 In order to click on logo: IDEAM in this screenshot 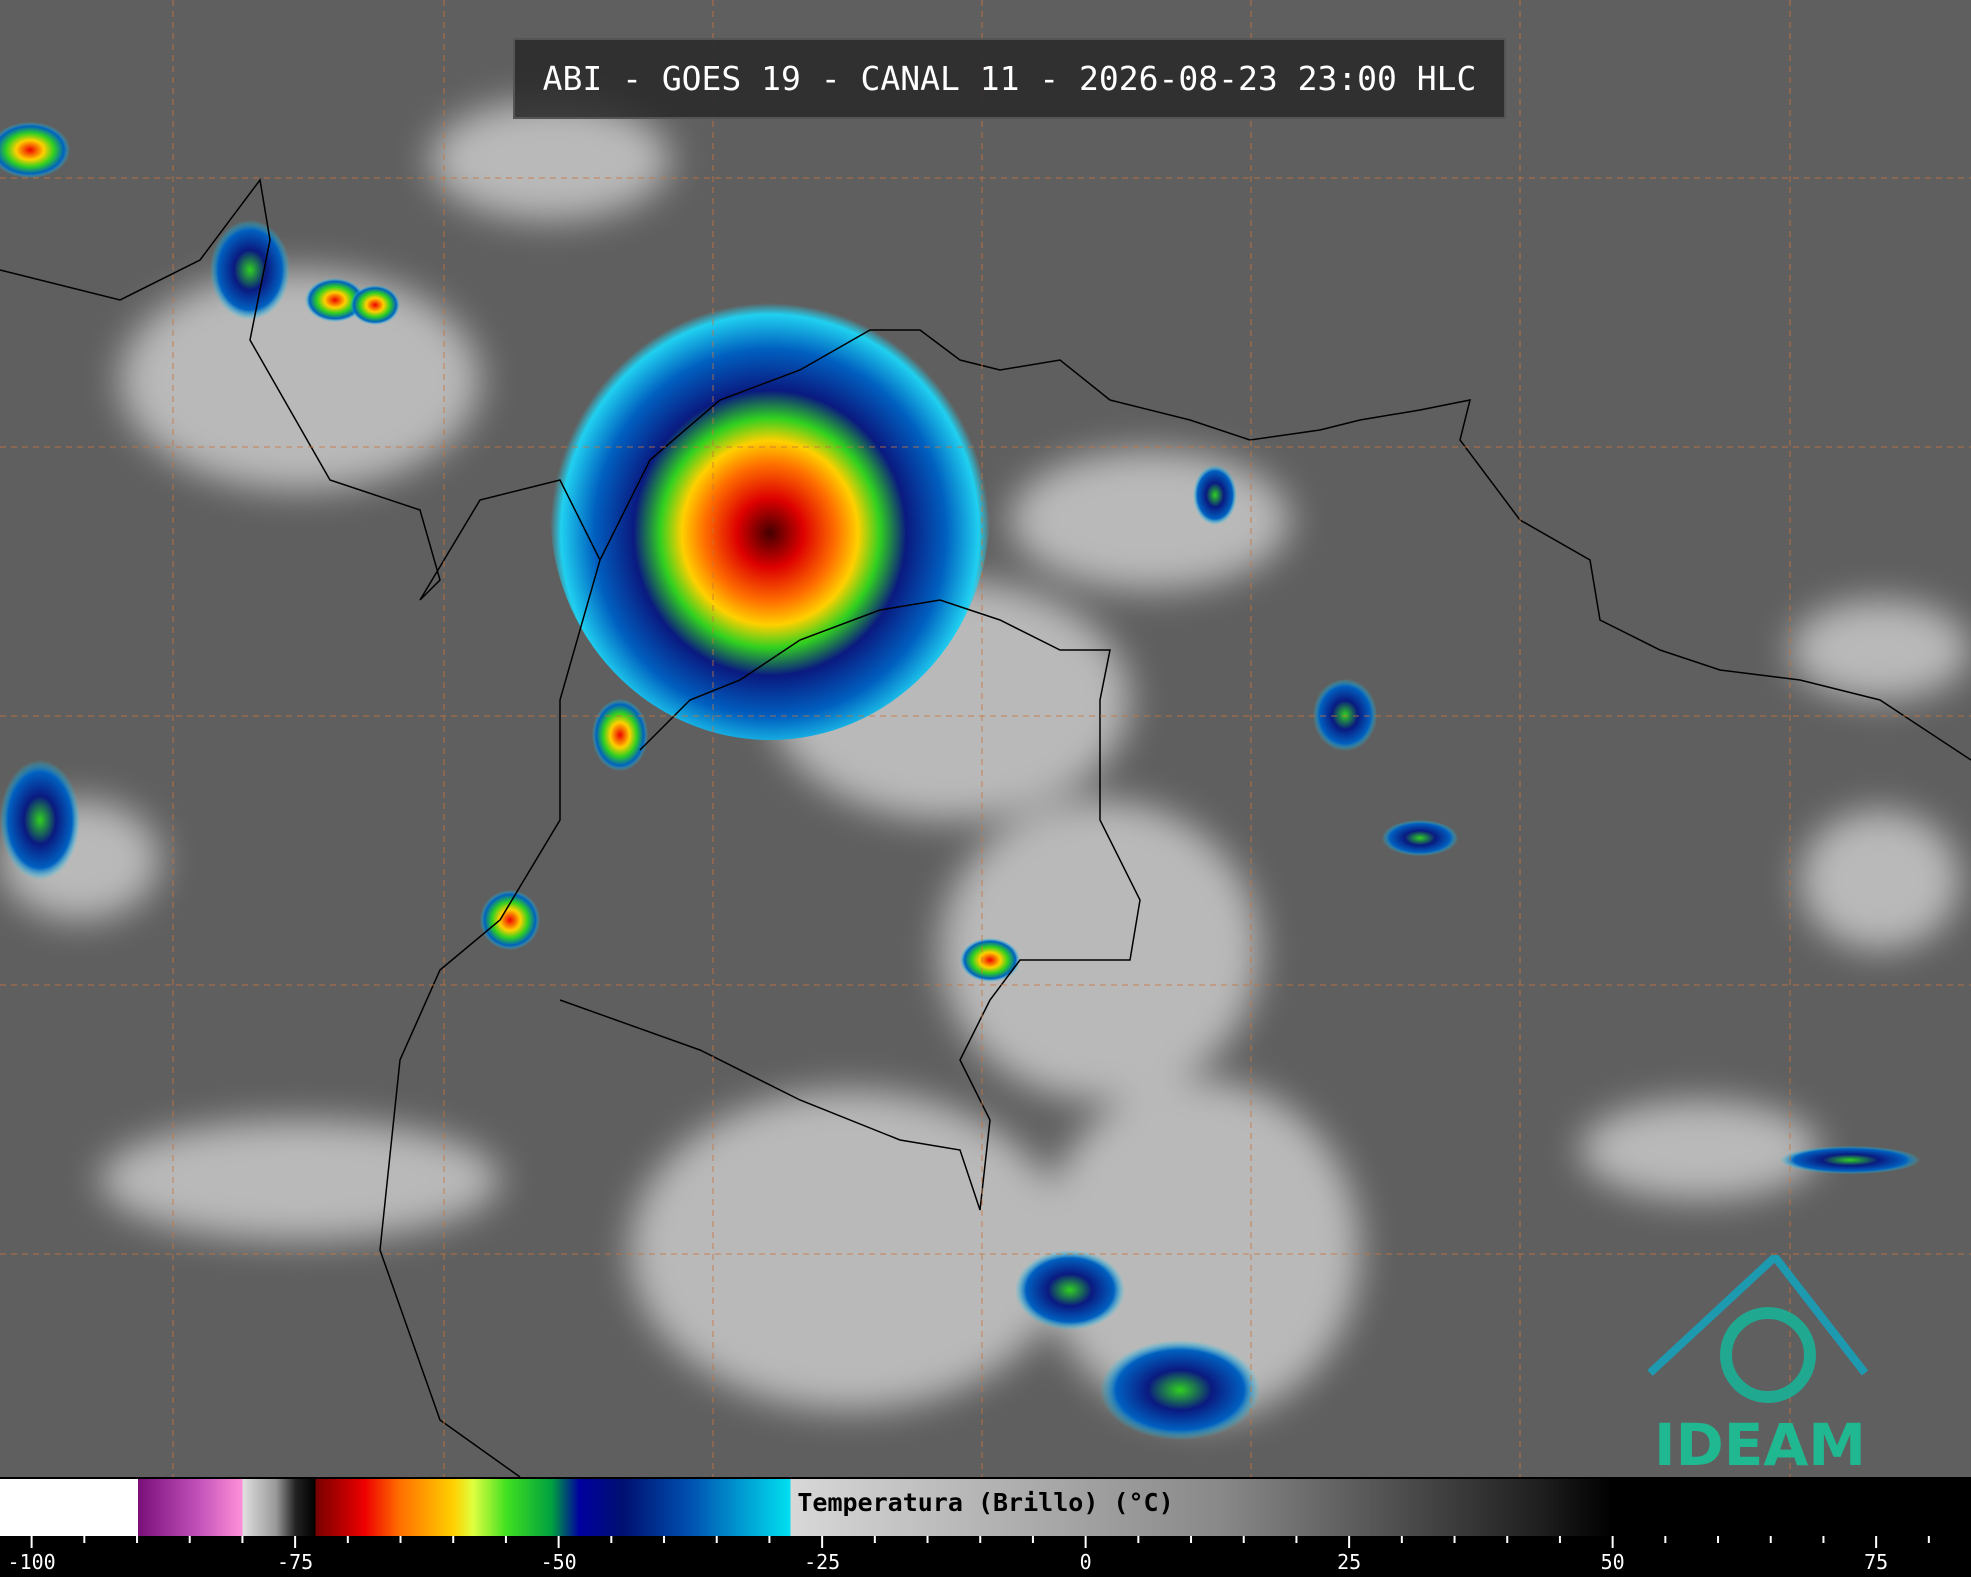, I will do `click(1758, 1365)`.